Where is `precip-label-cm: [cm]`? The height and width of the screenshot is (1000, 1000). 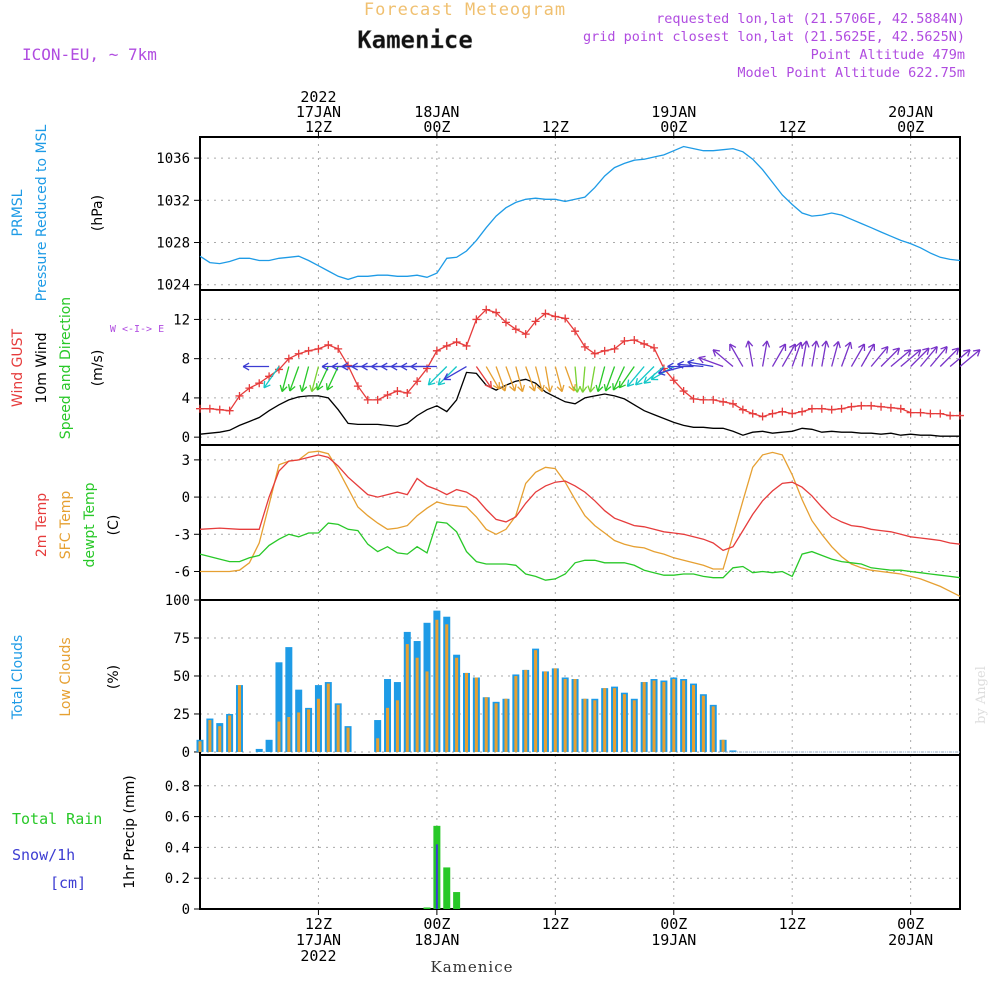
precip-label-cm: [cm] is located at coordinates (68, 883).